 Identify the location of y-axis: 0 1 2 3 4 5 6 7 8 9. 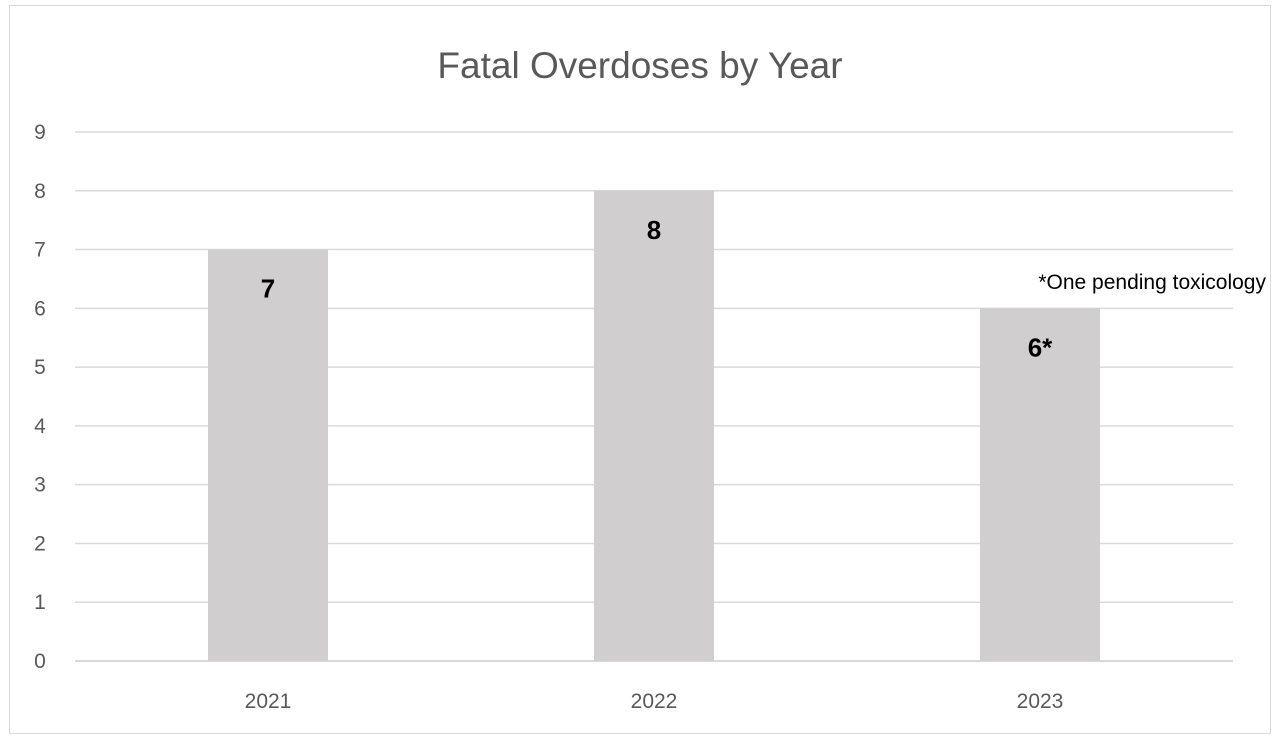
(40, 397).